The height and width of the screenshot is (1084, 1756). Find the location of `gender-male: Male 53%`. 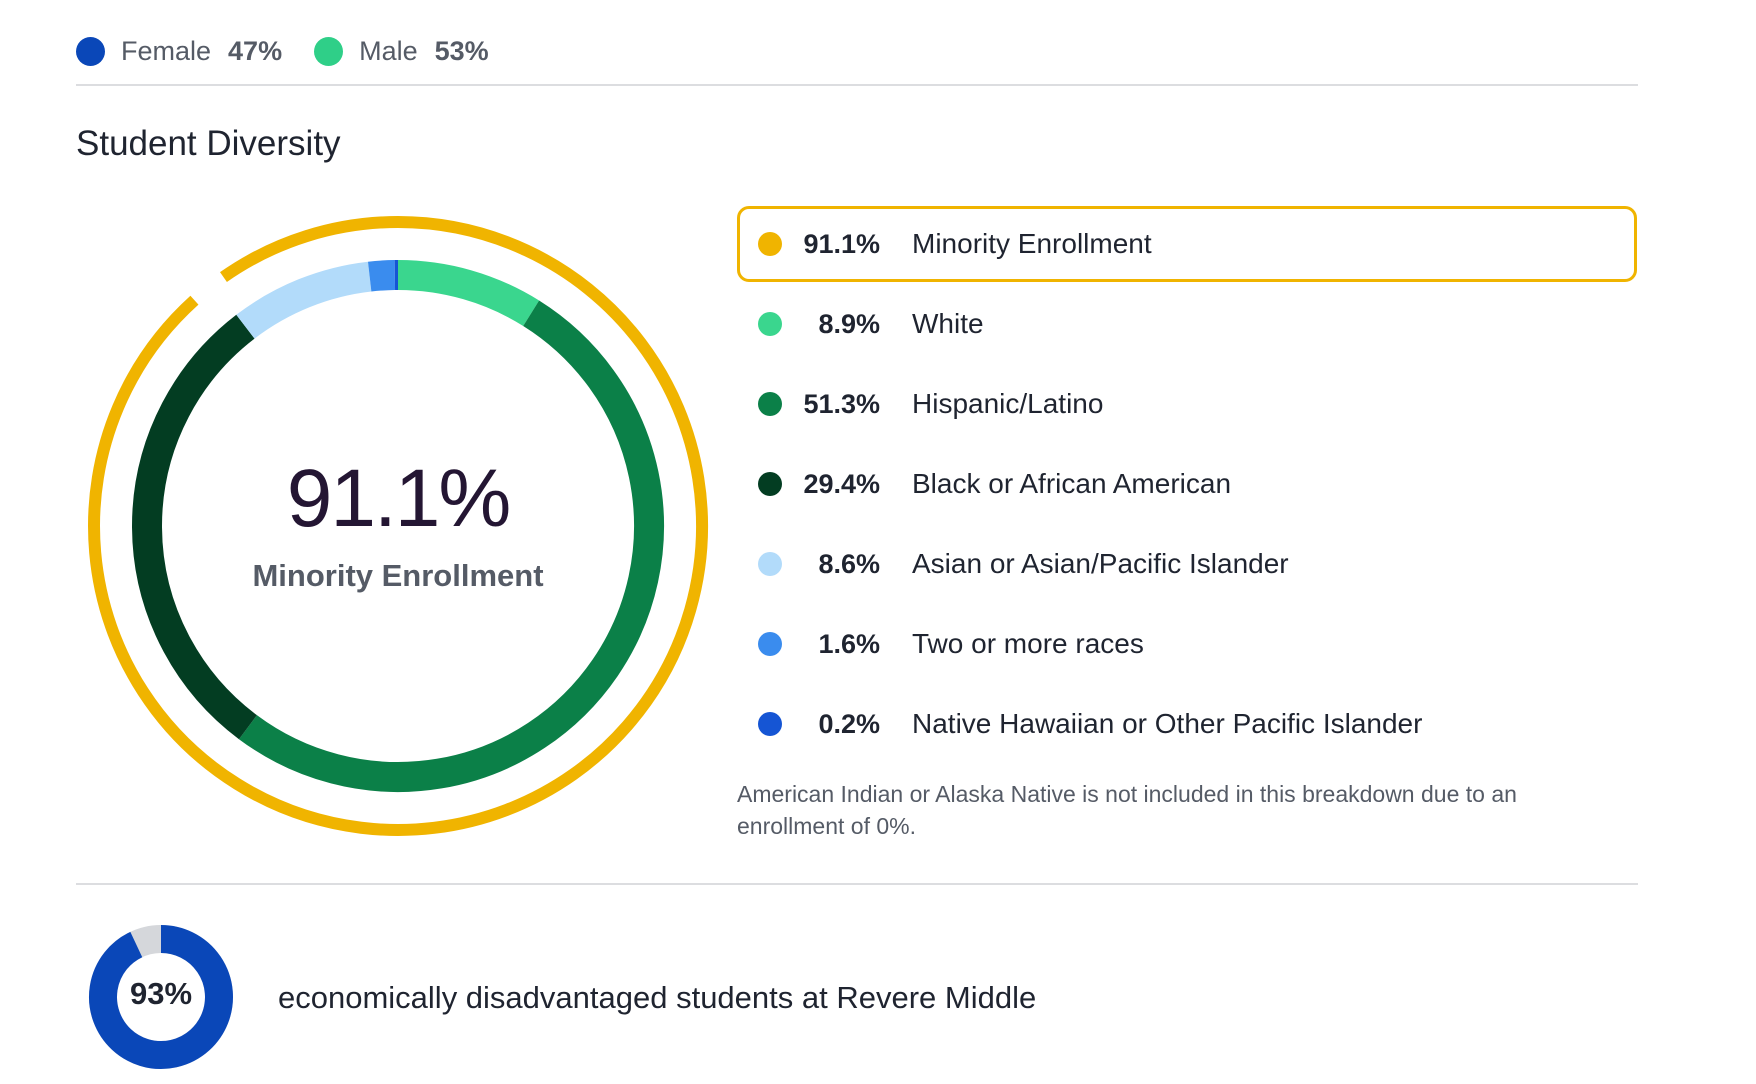

gender-male: Male 53% is located at coordinates (401, 51).